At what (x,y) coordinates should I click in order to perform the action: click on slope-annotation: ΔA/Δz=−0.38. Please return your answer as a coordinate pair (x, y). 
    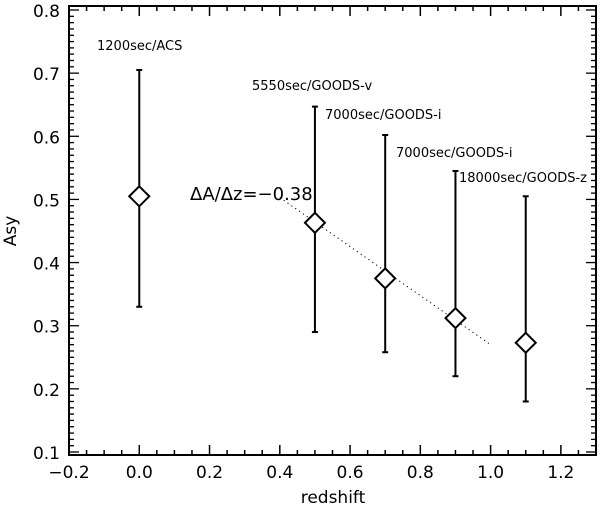
    Looking at the image, I should click on (251, 194).